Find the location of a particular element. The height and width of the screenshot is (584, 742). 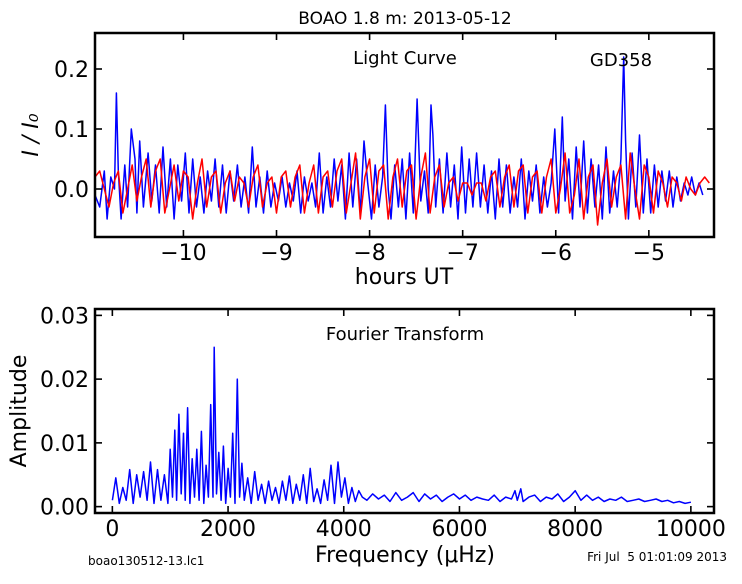

fourier-ylabel: Amplitude is located at coordinates (19, 411).